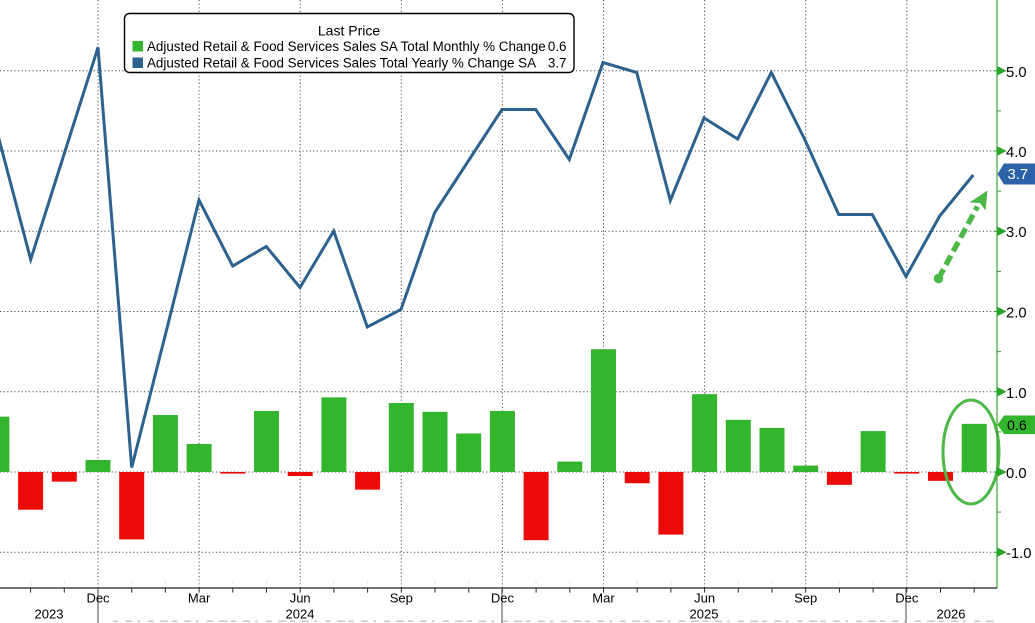  What do you see at coordinates (49, 614) in the screenshot?
I see `svg-text: 2023` at bounding box center [49, 614].